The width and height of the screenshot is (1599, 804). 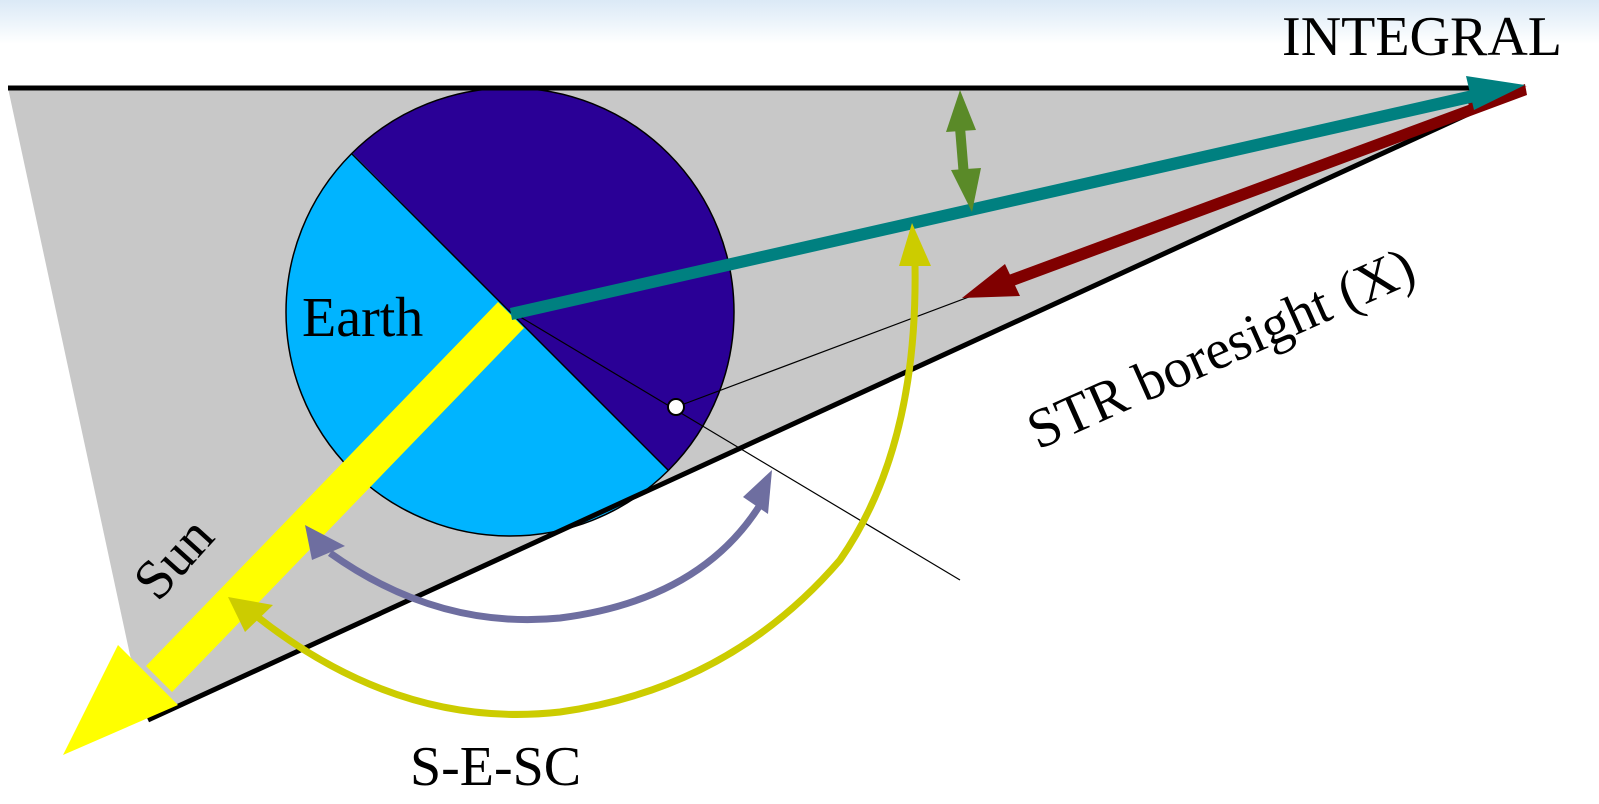 I want to click on earth-label: Earth, so click(x=362, y=318).